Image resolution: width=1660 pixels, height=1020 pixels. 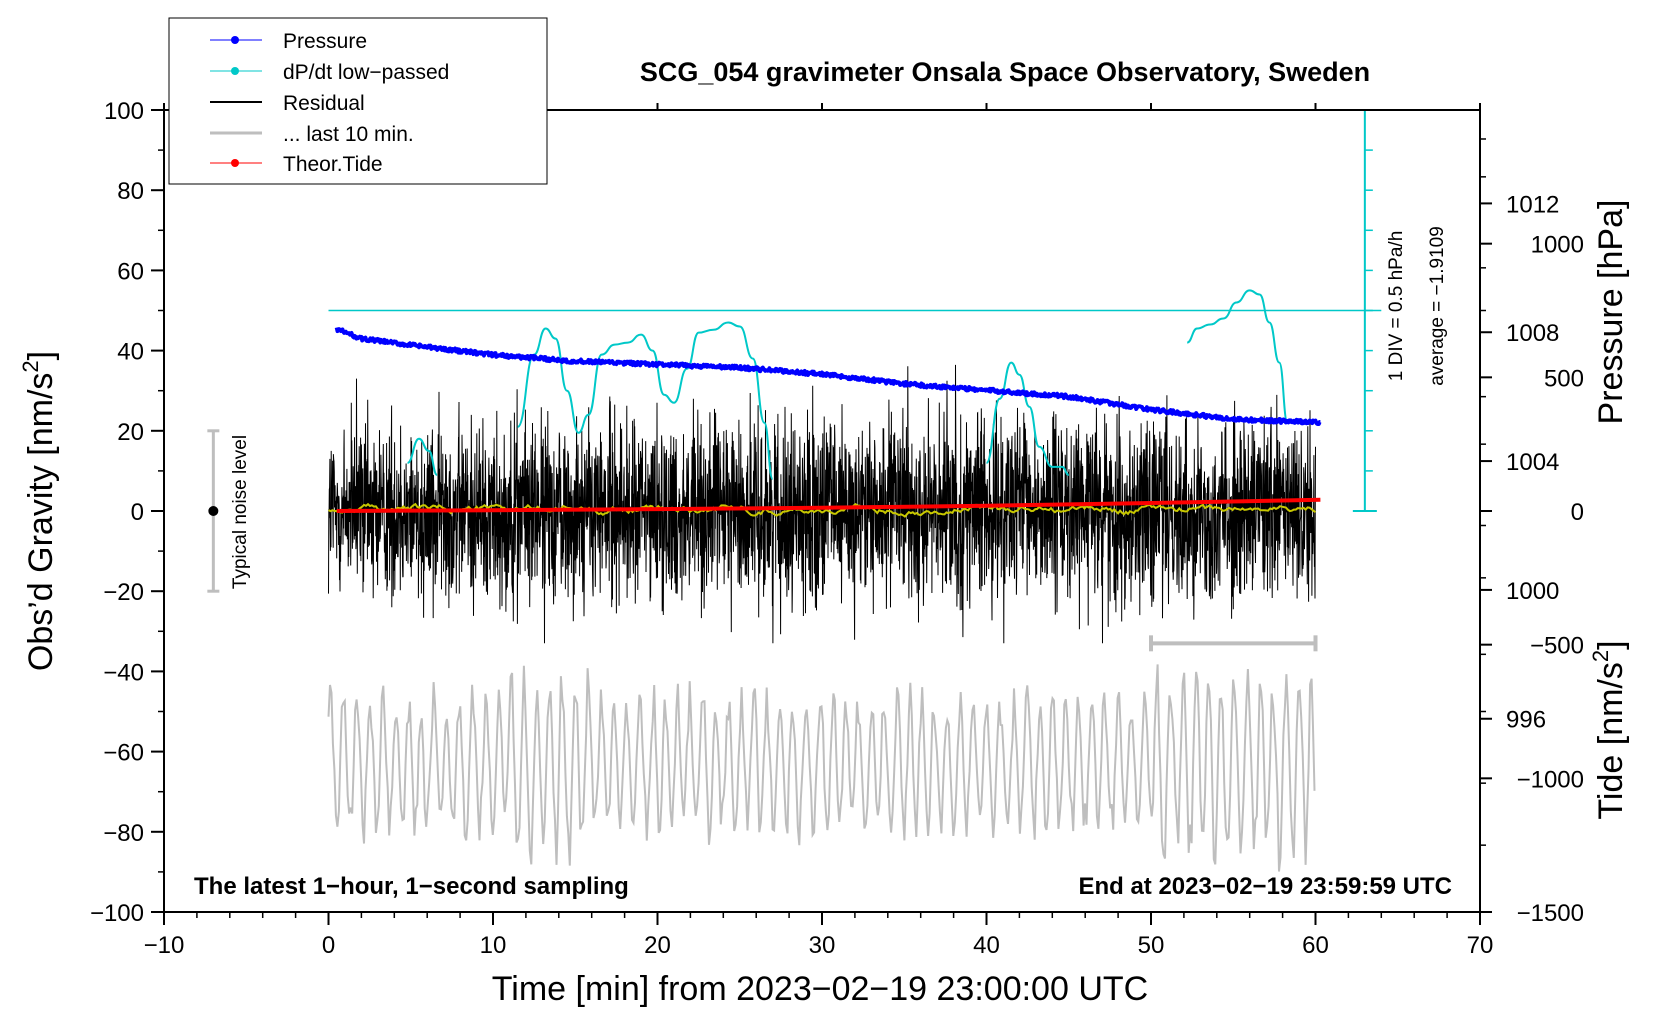 What do you see at coordinates (39, 511) in the screenshot?
I see `y-axis-left-title: Obs’d Gravity [nm/s2]` at bounding box center [39, 511].